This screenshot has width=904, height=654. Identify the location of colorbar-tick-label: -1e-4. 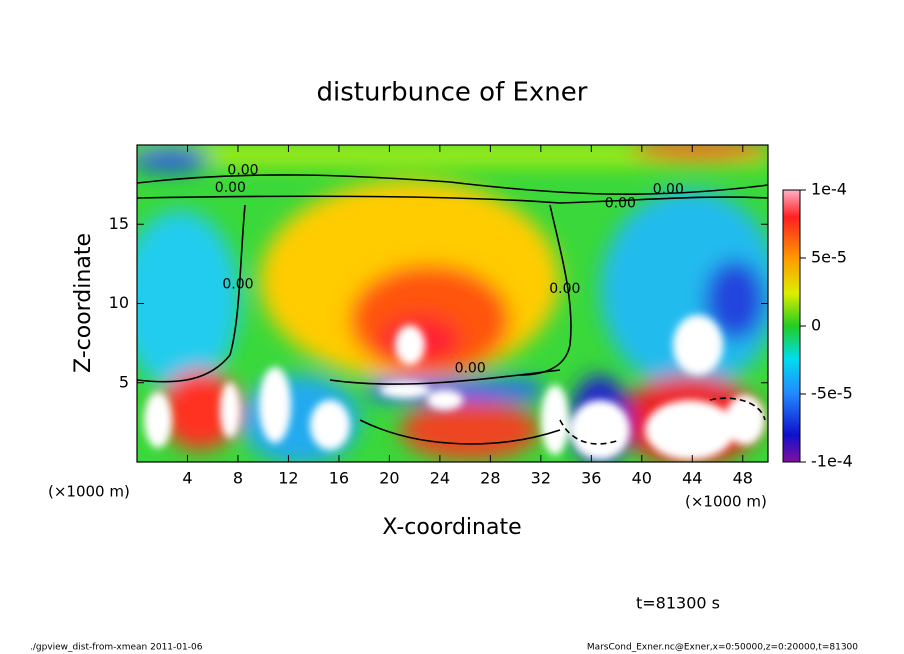
(832, 461).